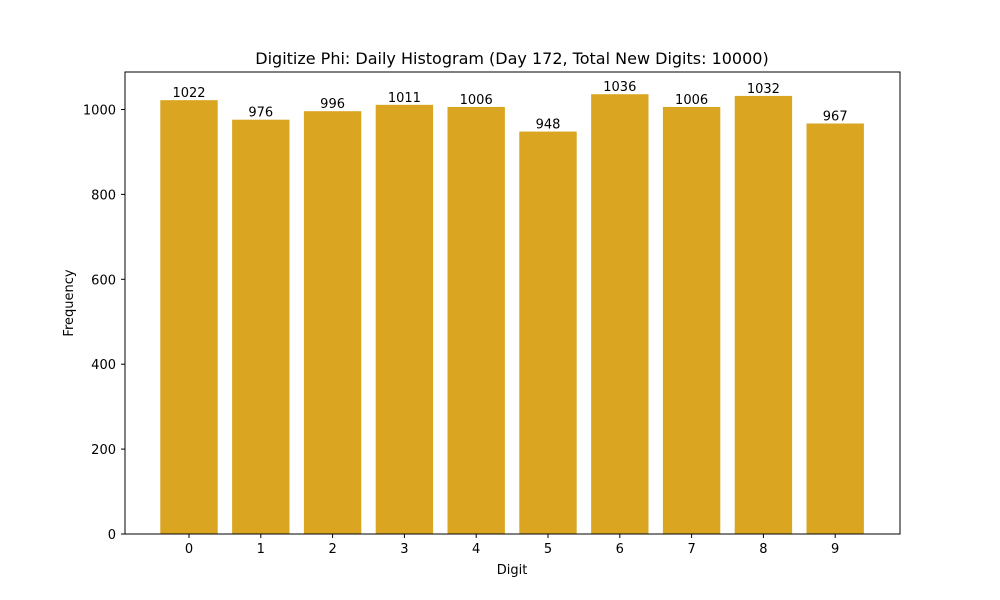  I want to click on y-tick-label: 1000, so click(99, 111).